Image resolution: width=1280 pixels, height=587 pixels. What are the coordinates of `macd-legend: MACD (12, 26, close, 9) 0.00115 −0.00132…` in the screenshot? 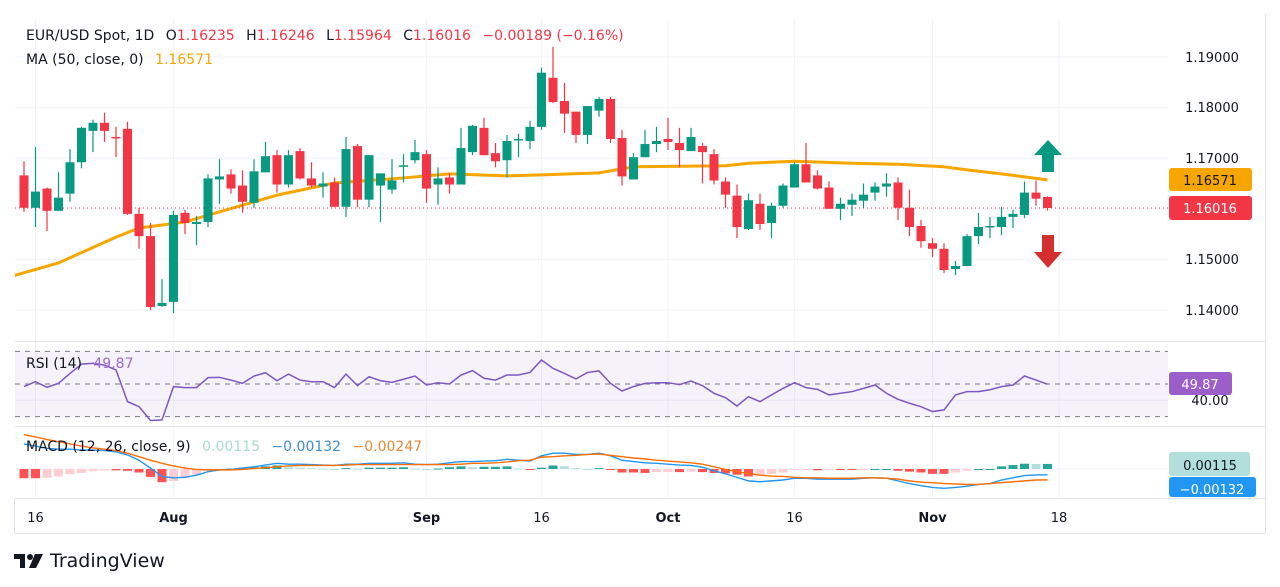 It's located at (224, 447).